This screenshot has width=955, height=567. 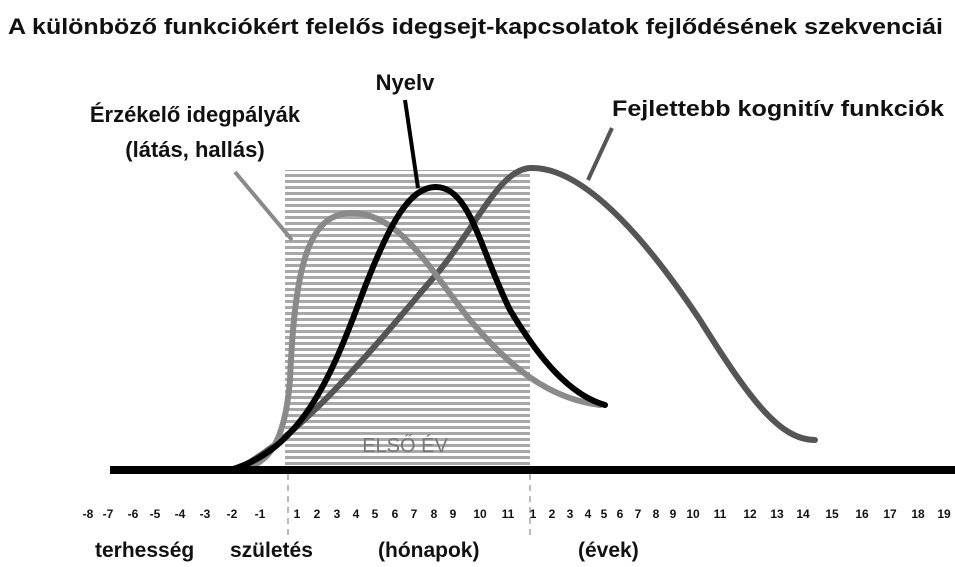 I want to click on tick-label: -7, so click(x=108, y=514).